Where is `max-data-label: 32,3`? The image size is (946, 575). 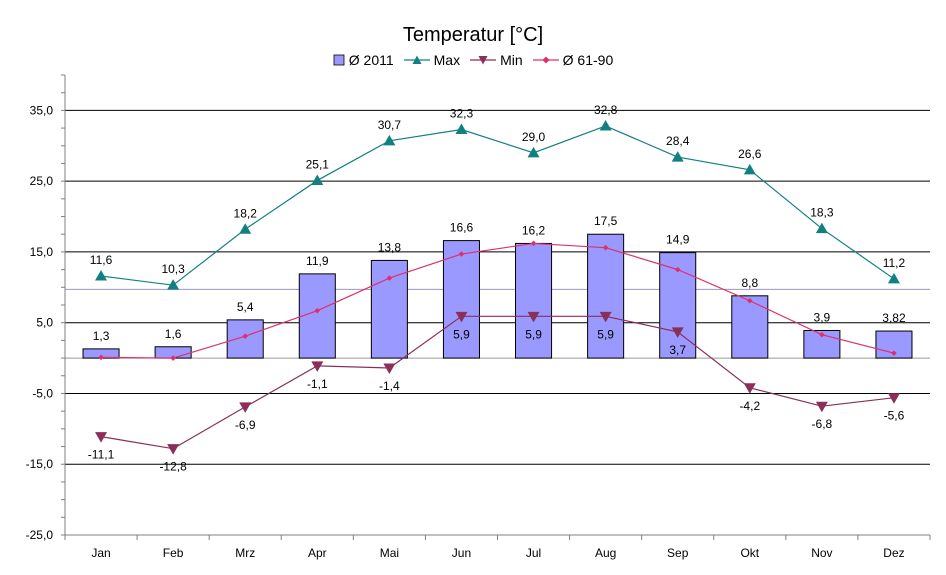 max-data-label: 32,3 is located at coordinates (462, 113).